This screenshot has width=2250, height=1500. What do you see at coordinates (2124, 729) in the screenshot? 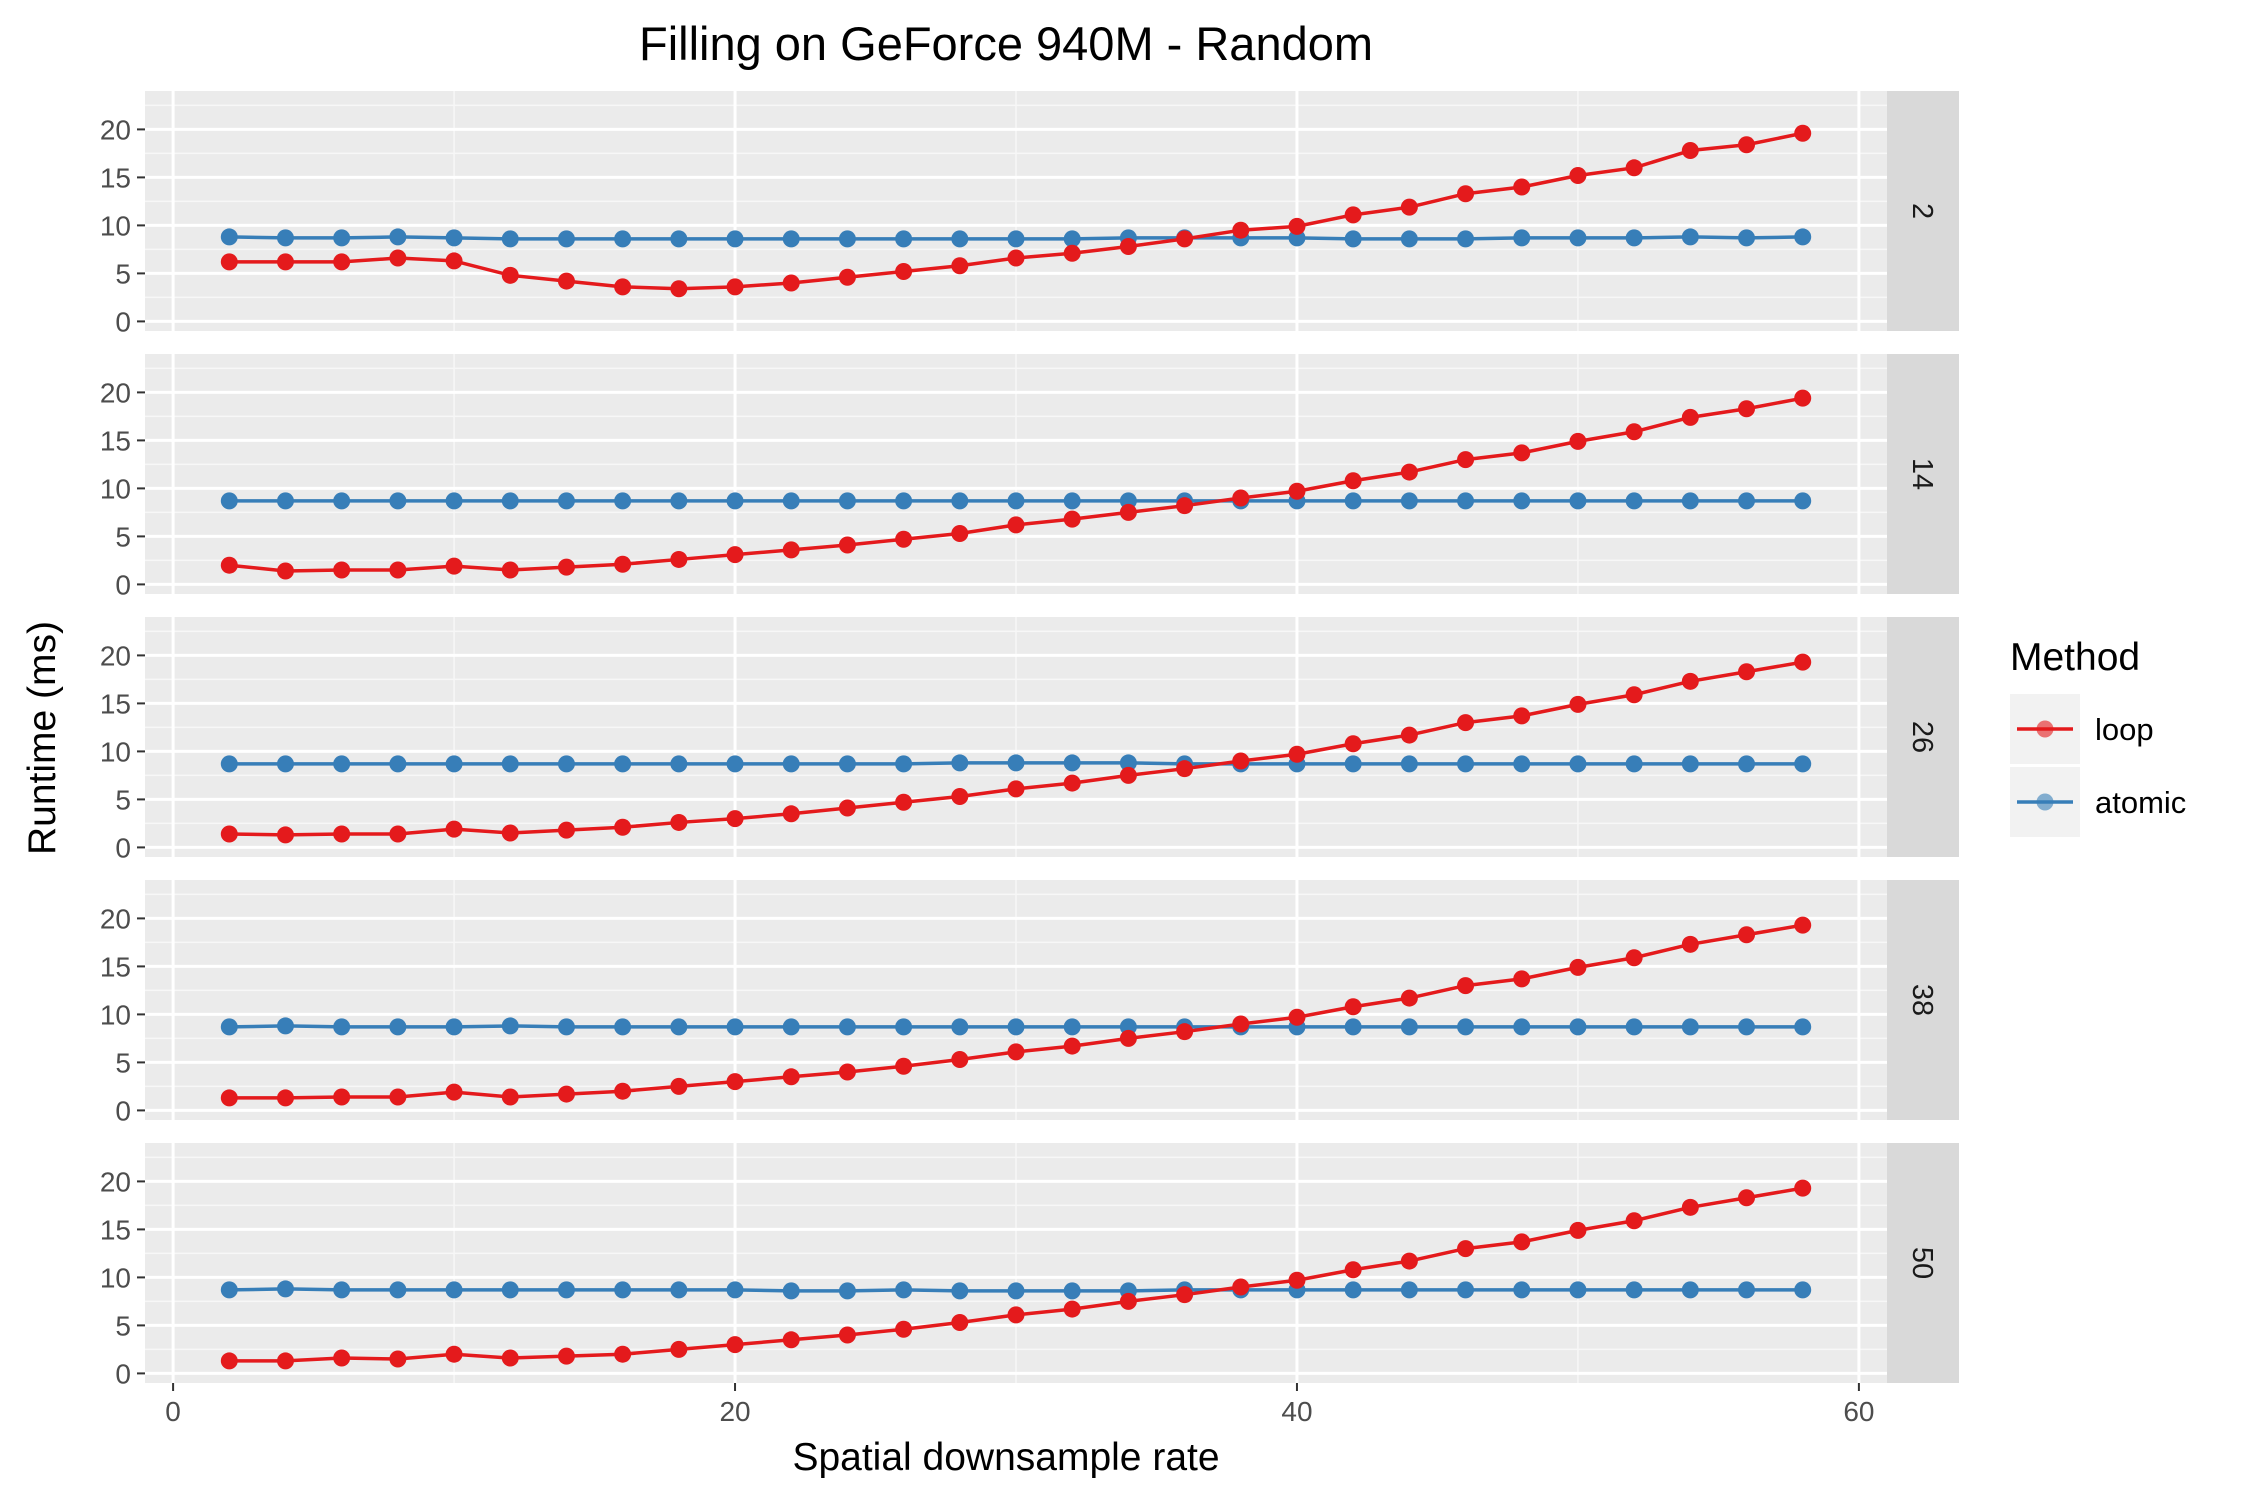
I see `legend-label-loop: loop` at bounding box center [2124, 729].